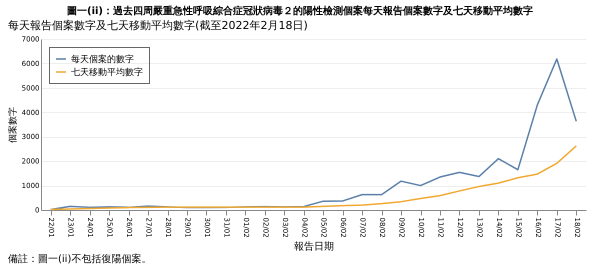 The height and width of the screenshot is (274, 600). What do you see at coordinates (102, 59) in the screenshot?
I see `legend-label: 每天個案的數字` at bounding box center [102, 59].